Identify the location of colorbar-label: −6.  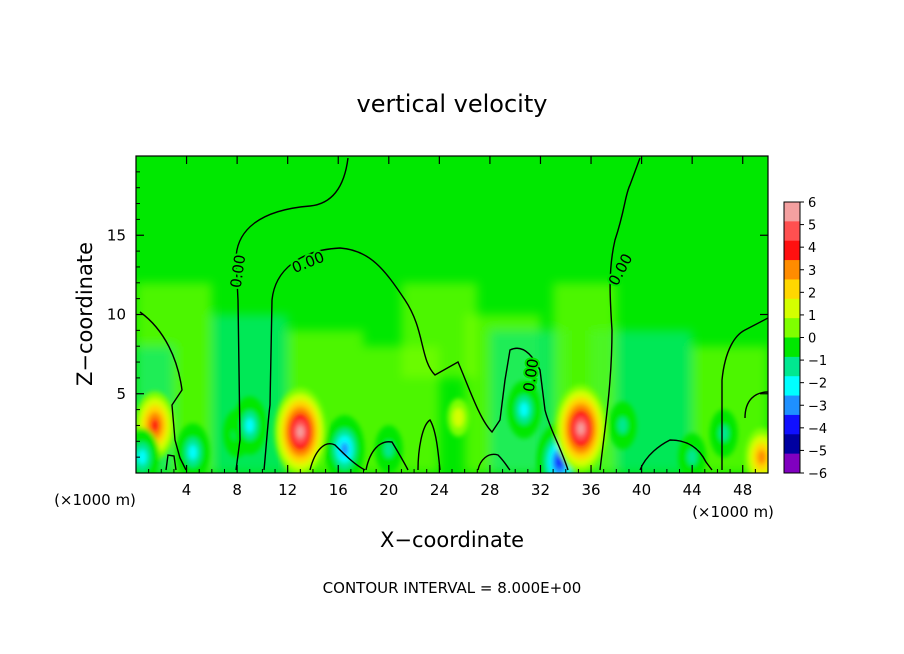
(817, 474).